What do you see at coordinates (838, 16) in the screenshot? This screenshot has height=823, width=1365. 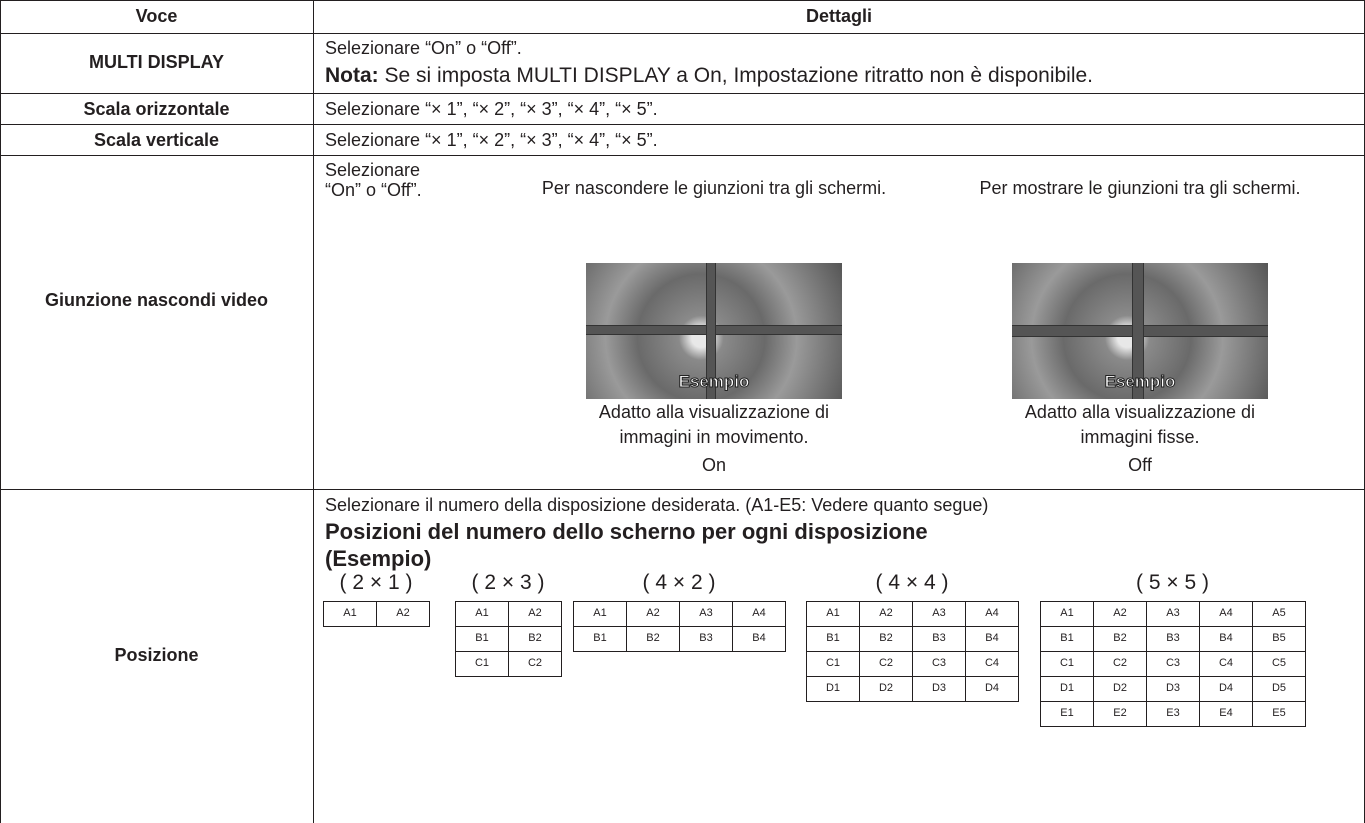 I see `header-details: Dettagli` at bounding box center [838, 16].